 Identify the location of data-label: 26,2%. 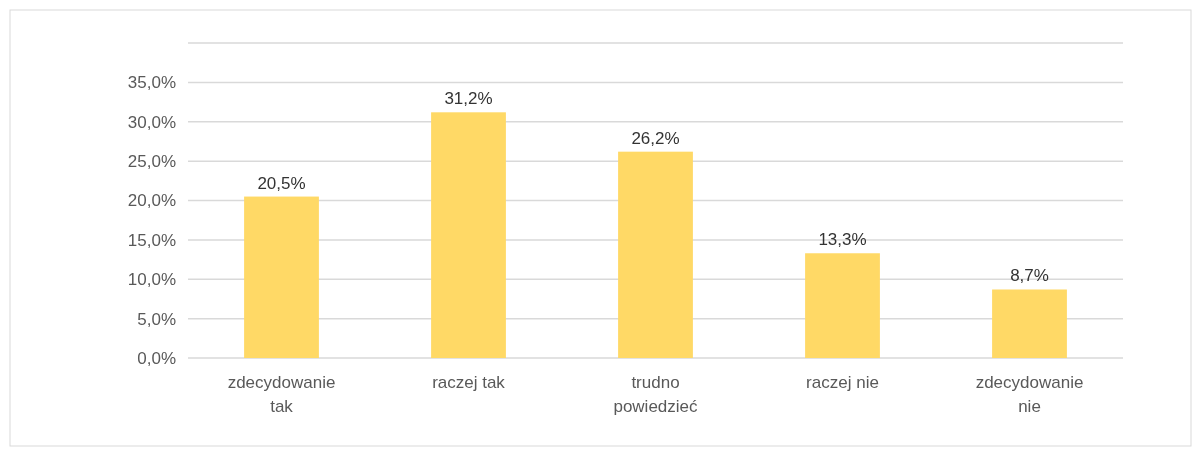
(655, 138).